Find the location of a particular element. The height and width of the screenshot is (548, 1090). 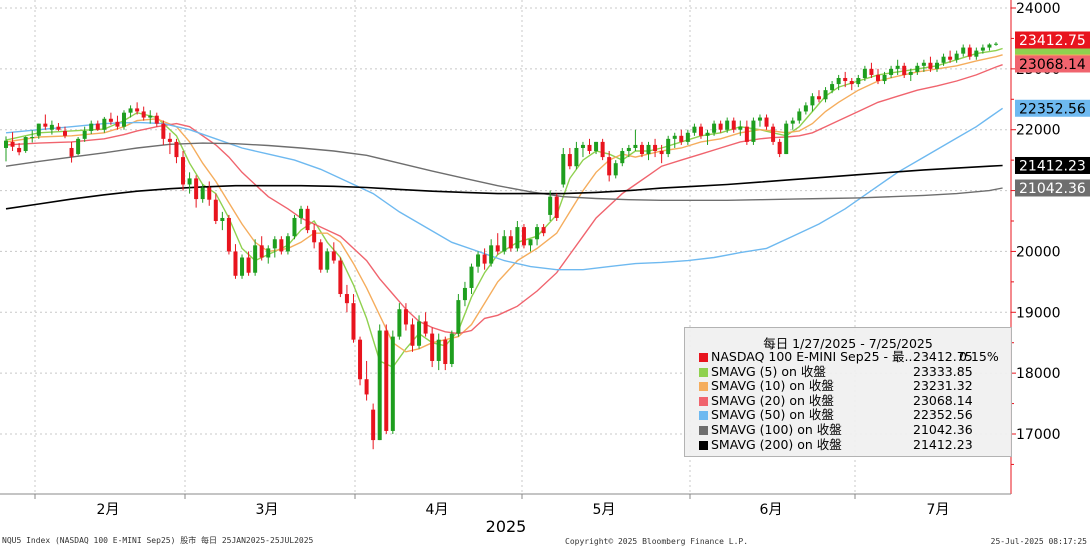

y-tick-label: 22000 is located at coordinates (1038, 131).